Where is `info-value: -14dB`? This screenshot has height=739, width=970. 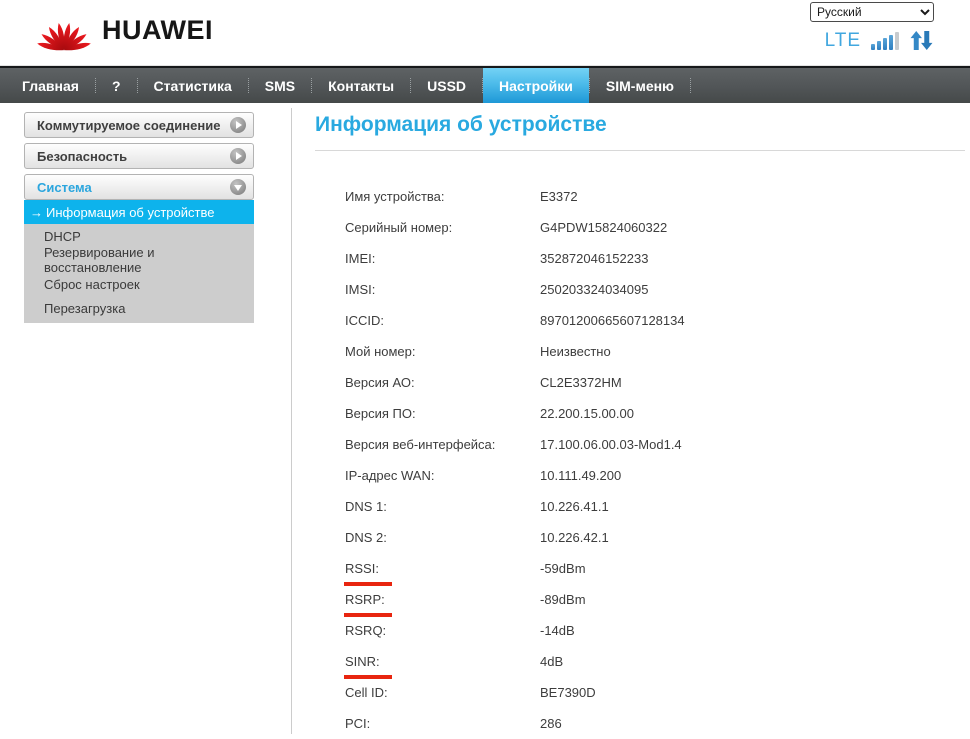 info-value: -14dB is located at coordinates (557, 630).